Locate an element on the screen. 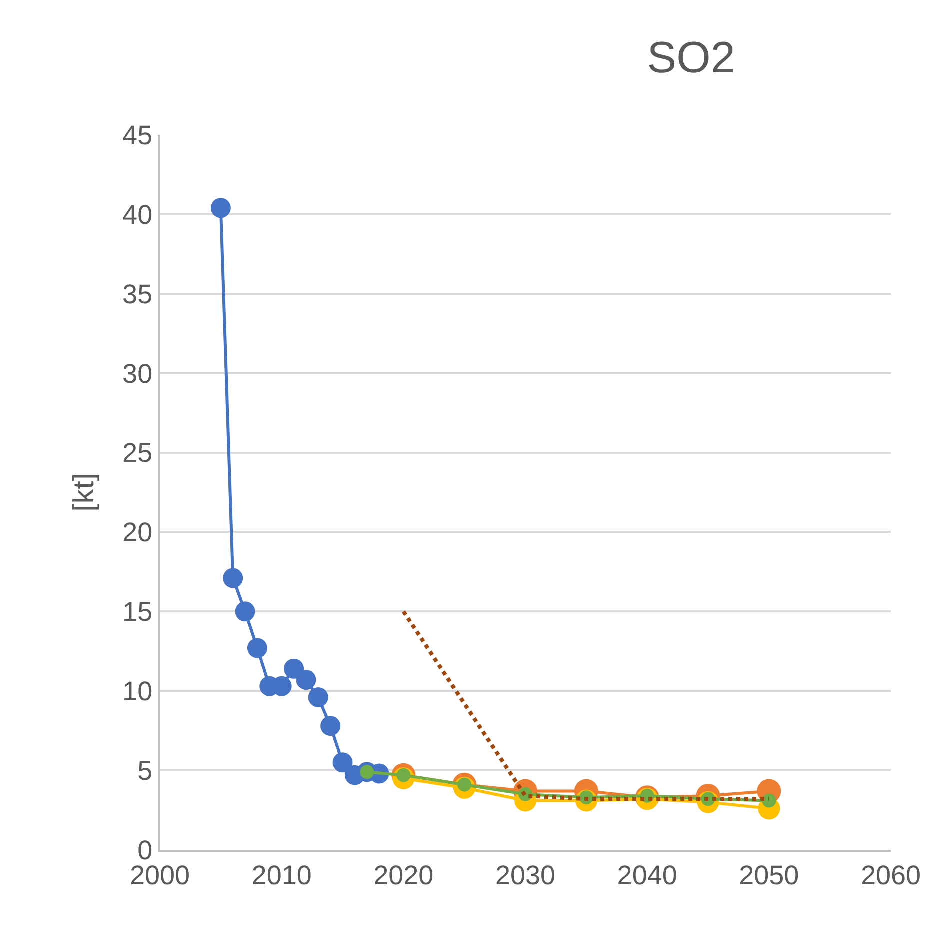  x-tick-label: 2050 is located at coordinates (769, 875).